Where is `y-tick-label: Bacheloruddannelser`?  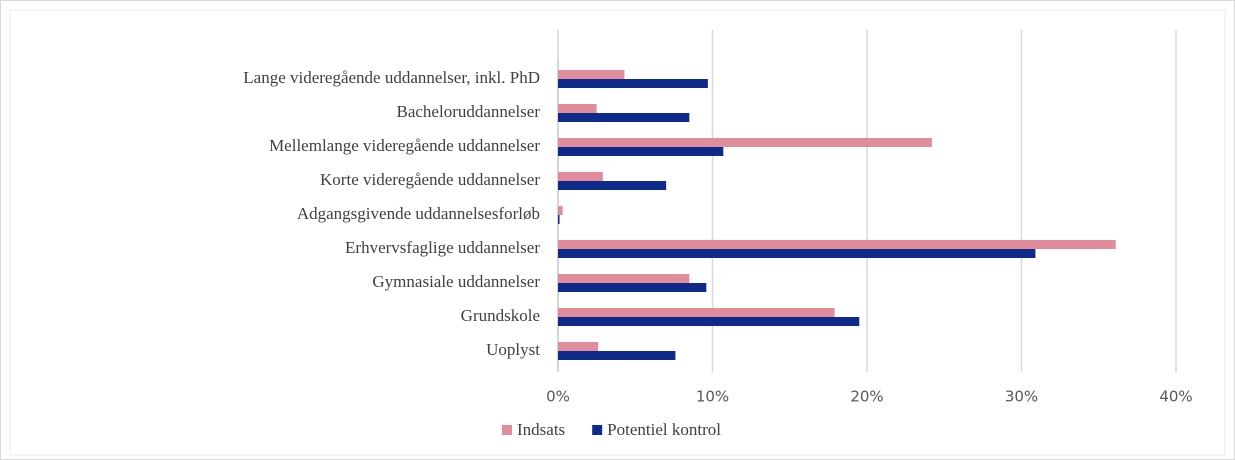 y-tick-label: Bacheloruddannelser is located at coordinates (469, 111).